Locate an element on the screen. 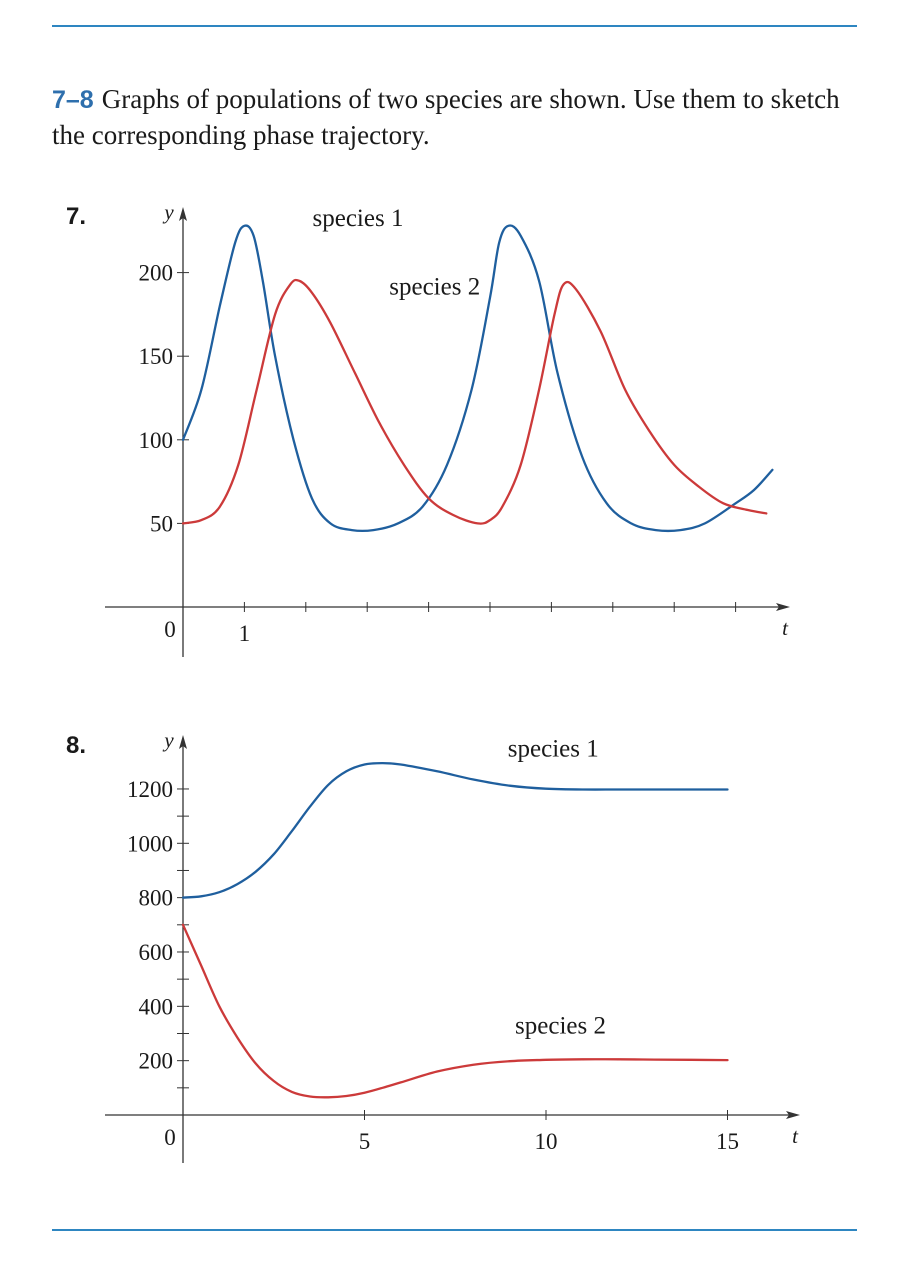 Image resolution: width=916 pixels, height=1264 pixels. c8-x-axis-label: t is located at coordinates (795, 1136).